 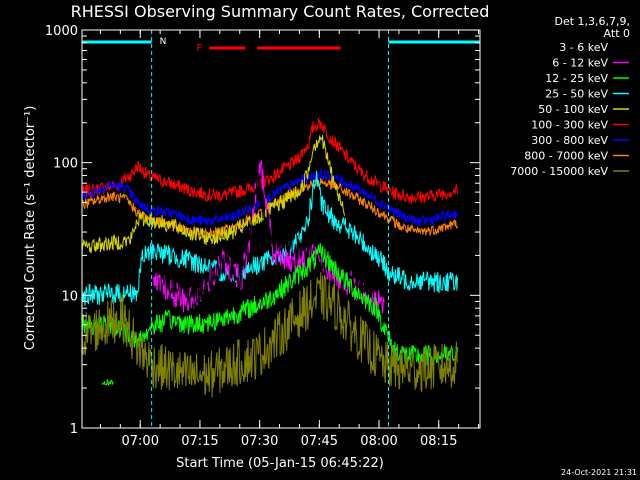 What do you see at coordinates (69, 296) in the screenshot?
I see `y-tick-label: 10` at bounding box center [69, 296].